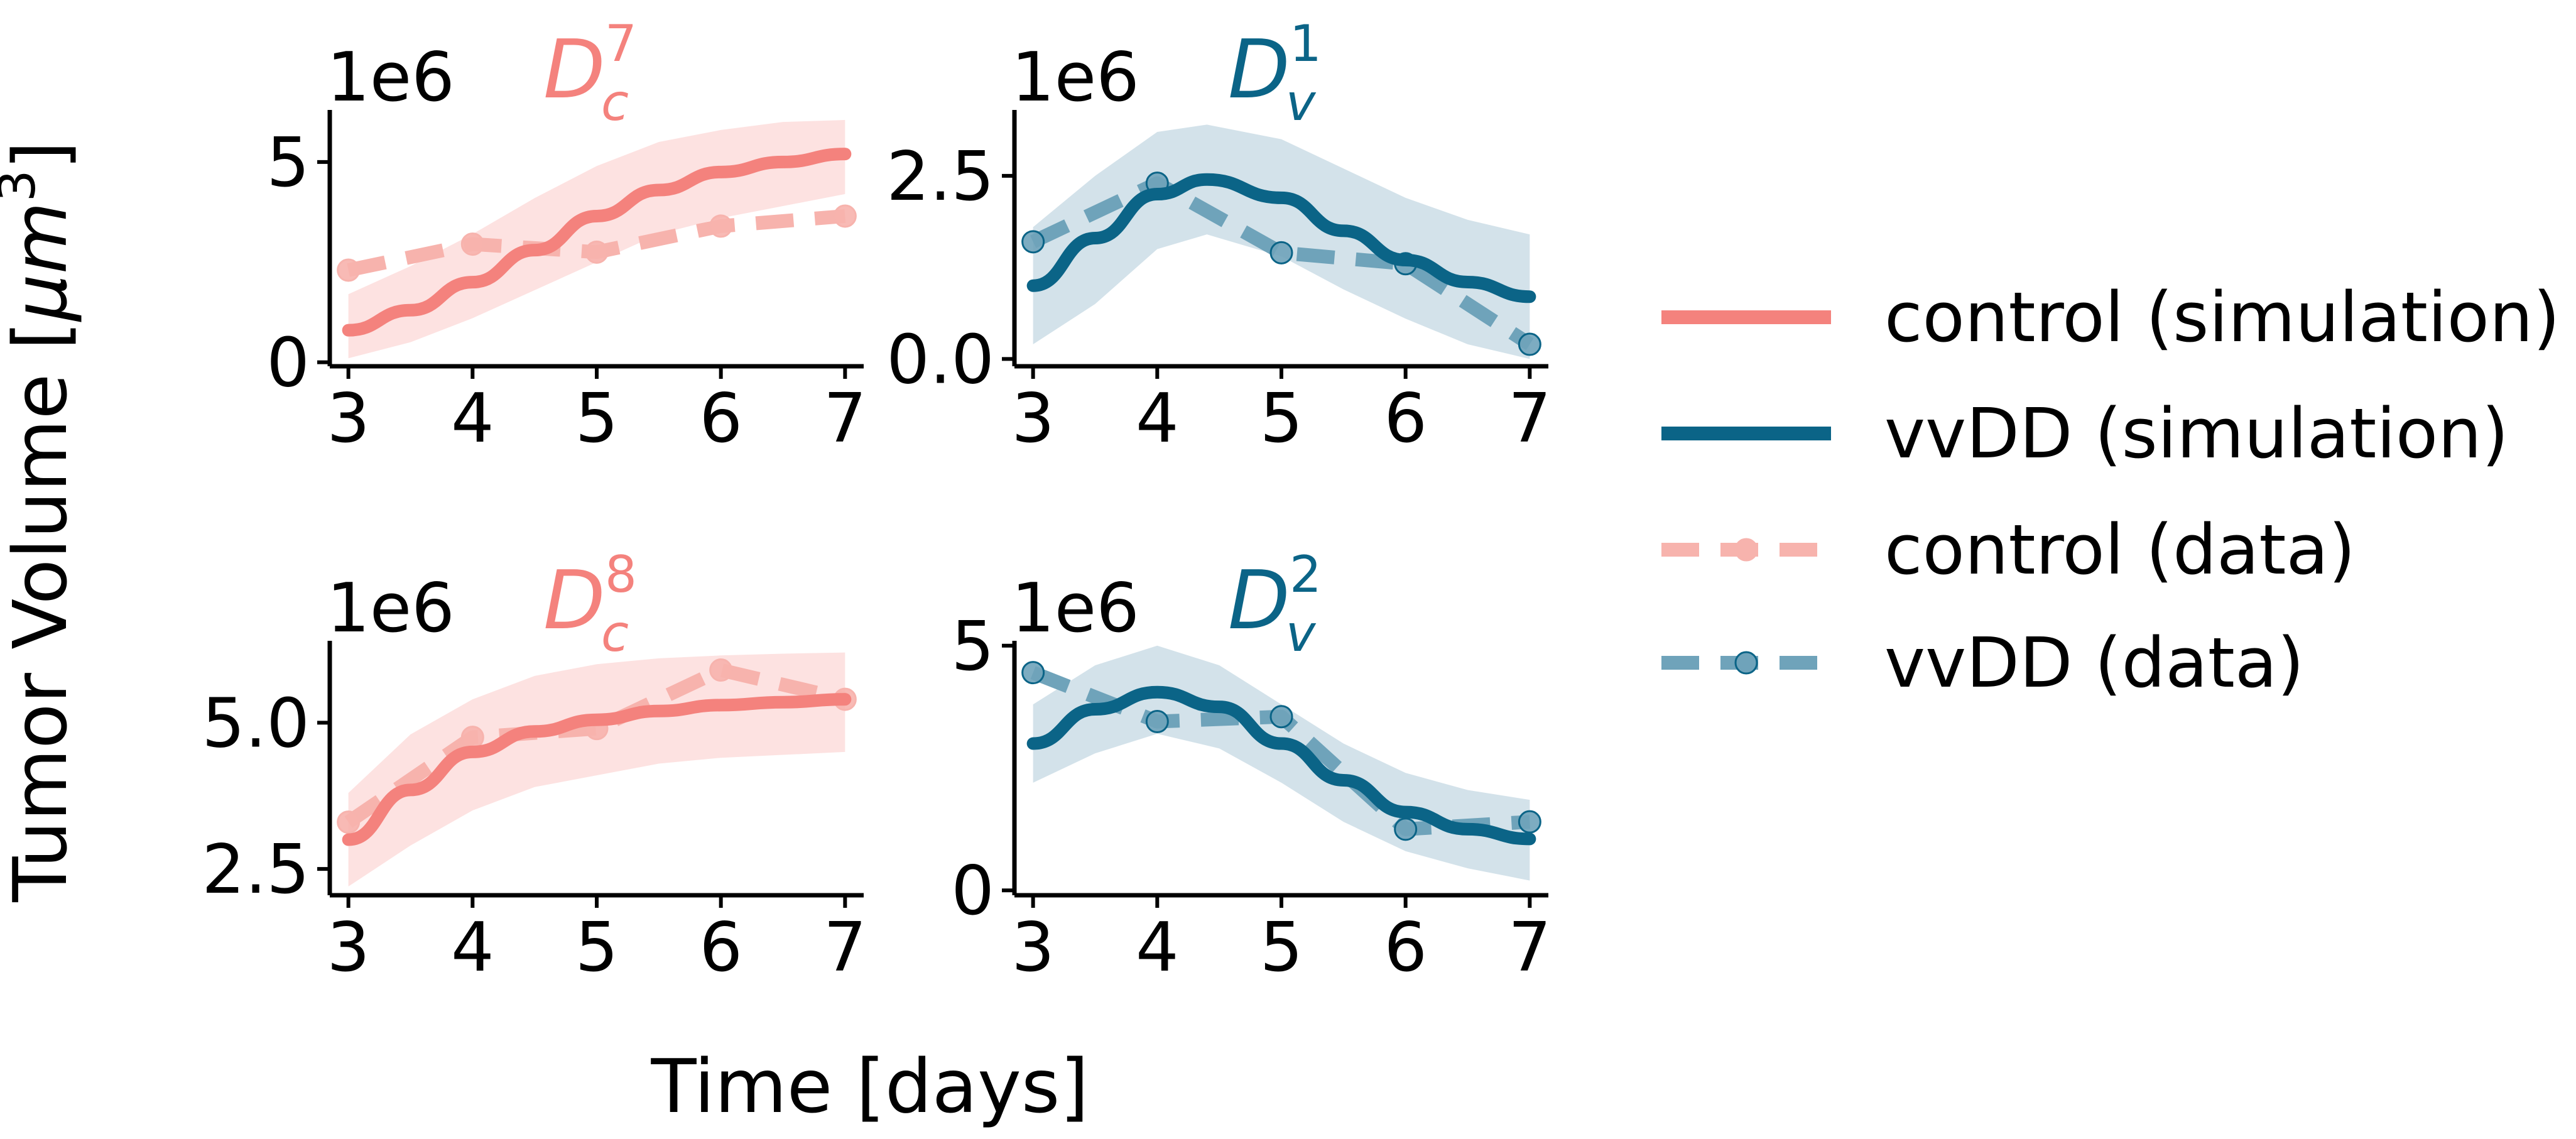 The width and height of the screenshot is (2576, 1139). I want to click on legend-label: vvDD (simulation), so click(2196, 433).